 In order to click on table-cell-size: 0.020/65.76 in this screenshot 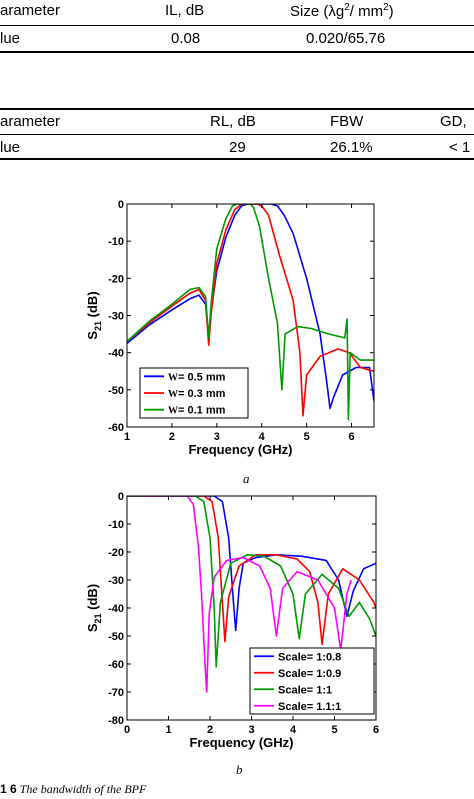, I will do `click(346, 38)`.